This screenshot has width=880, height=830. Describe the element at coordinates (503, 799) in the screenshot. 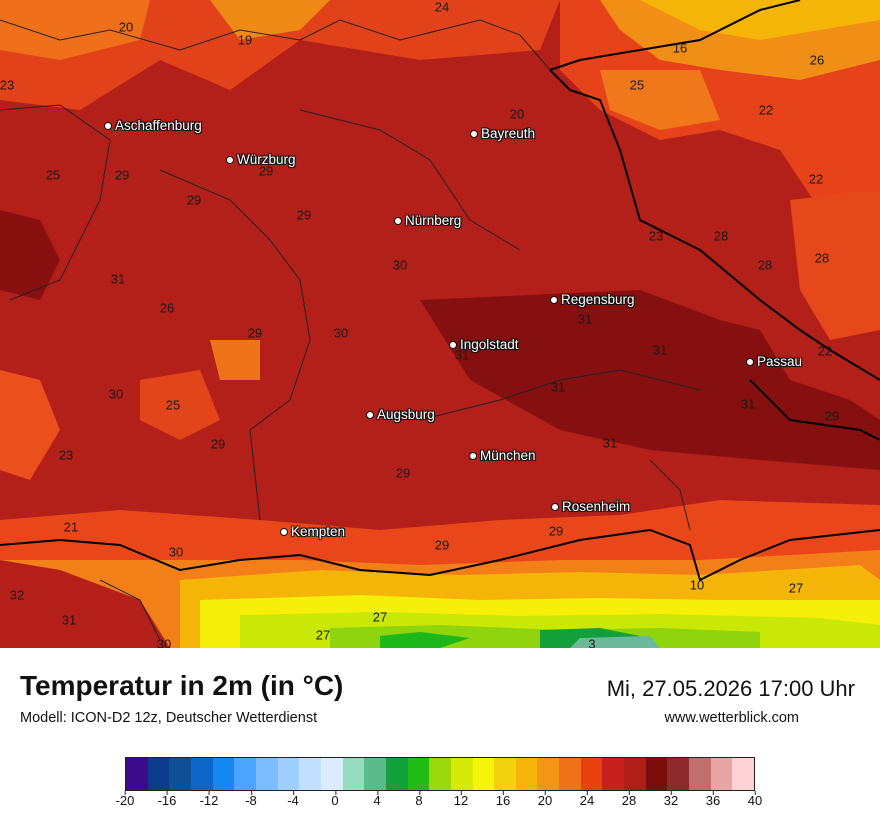

I see `color-scale-tick-label: 16` at that location.